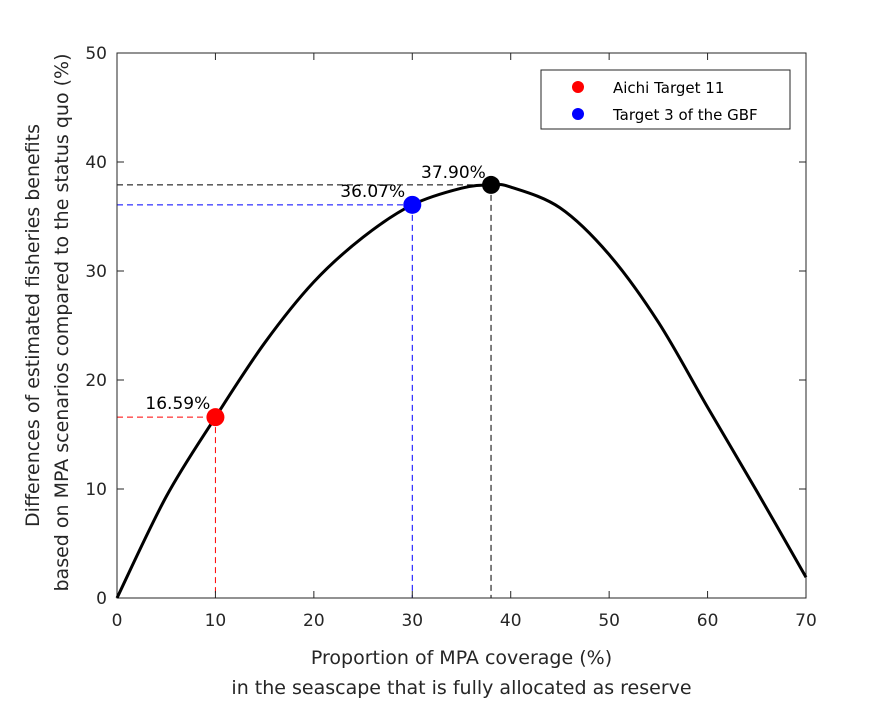  I want to click on legend-box, so click(665, 99).